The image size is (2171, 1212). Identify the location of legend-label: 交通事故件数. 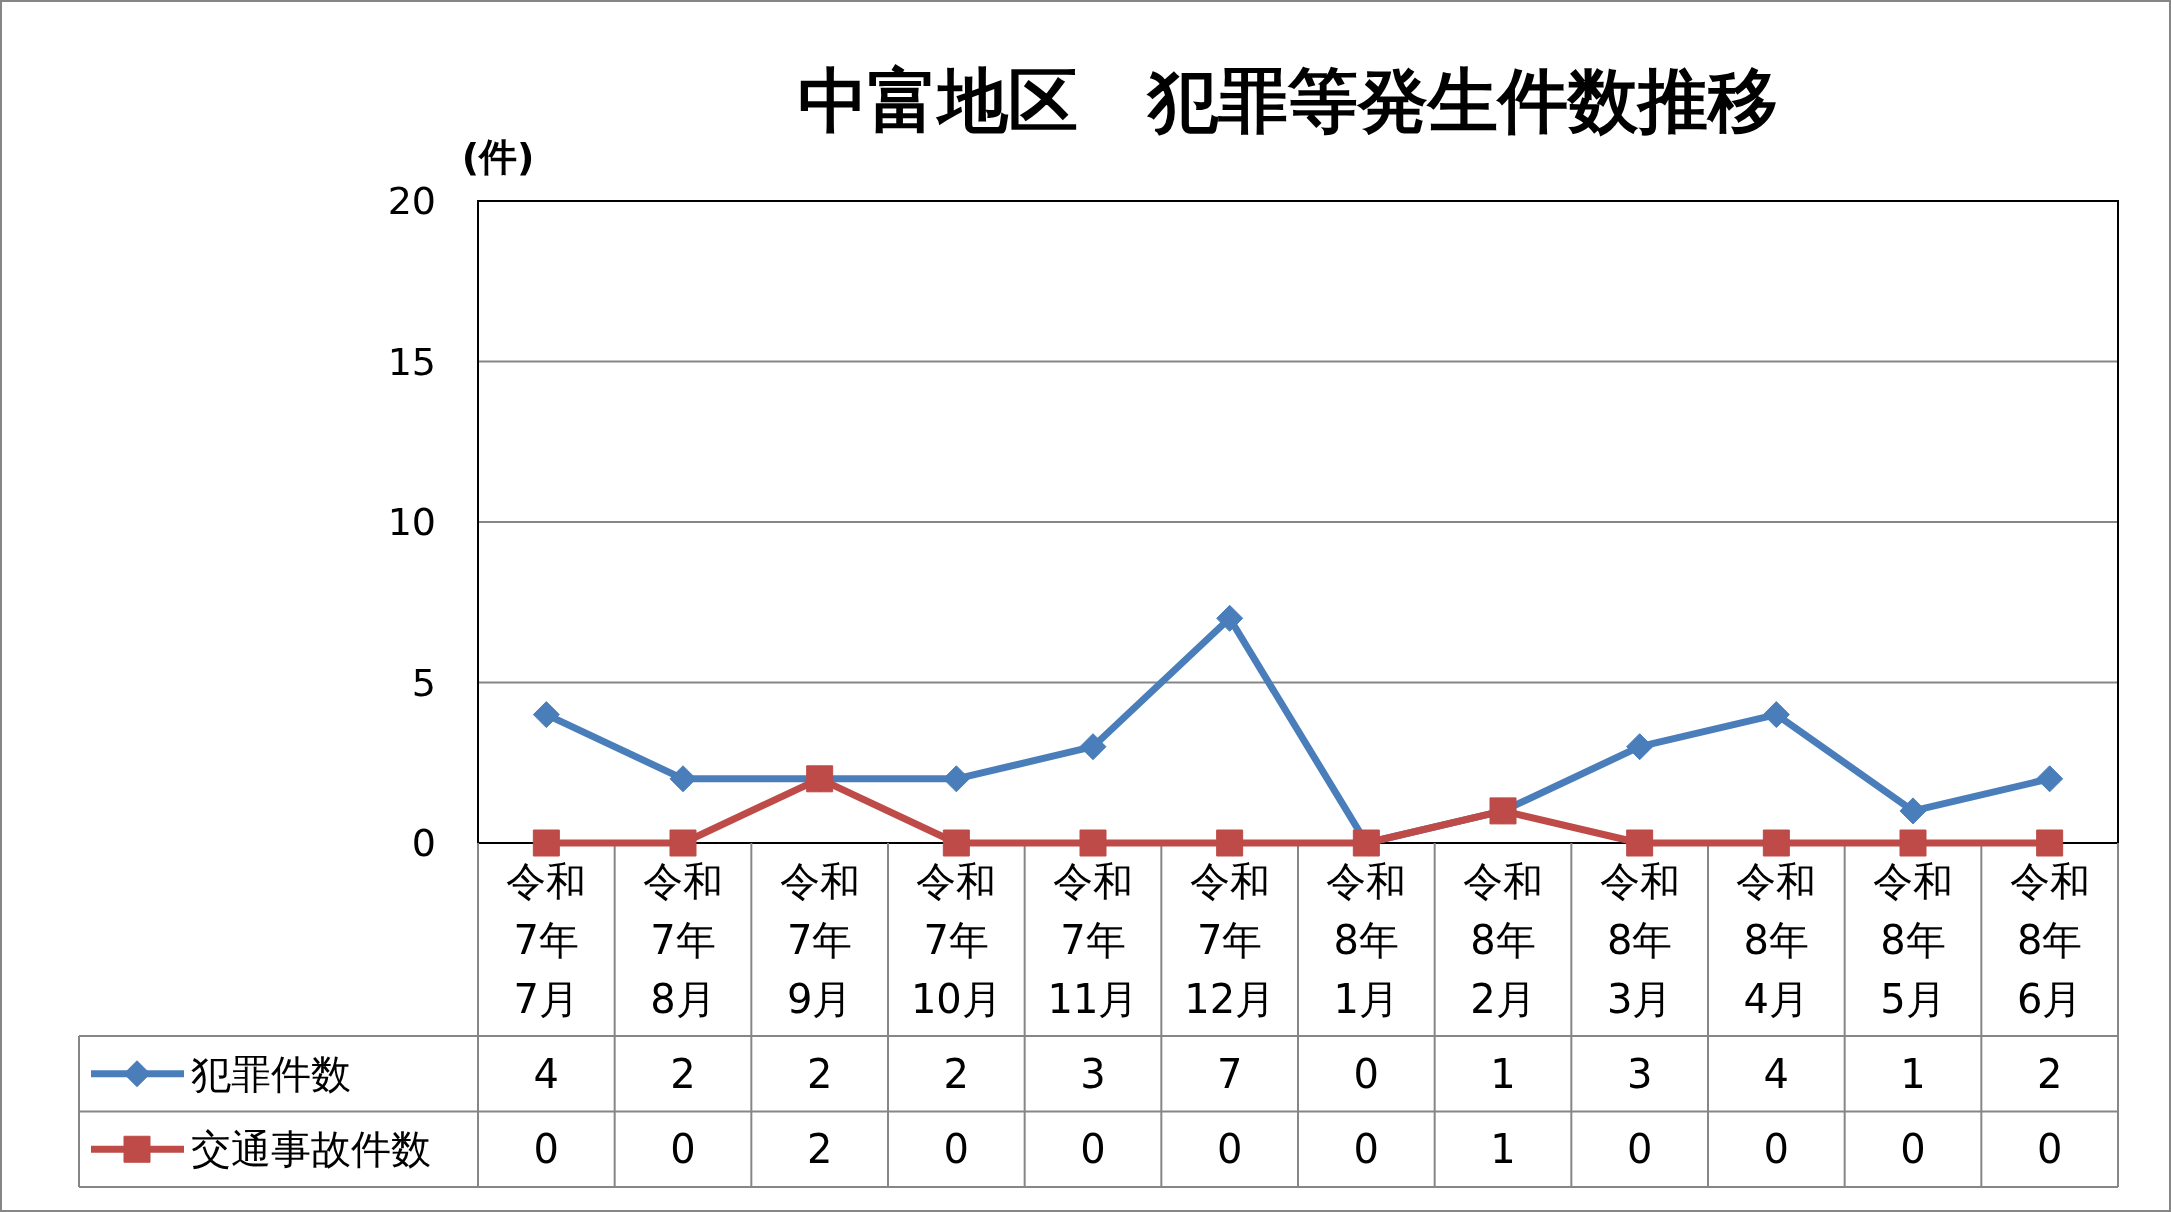
(311, 1149).